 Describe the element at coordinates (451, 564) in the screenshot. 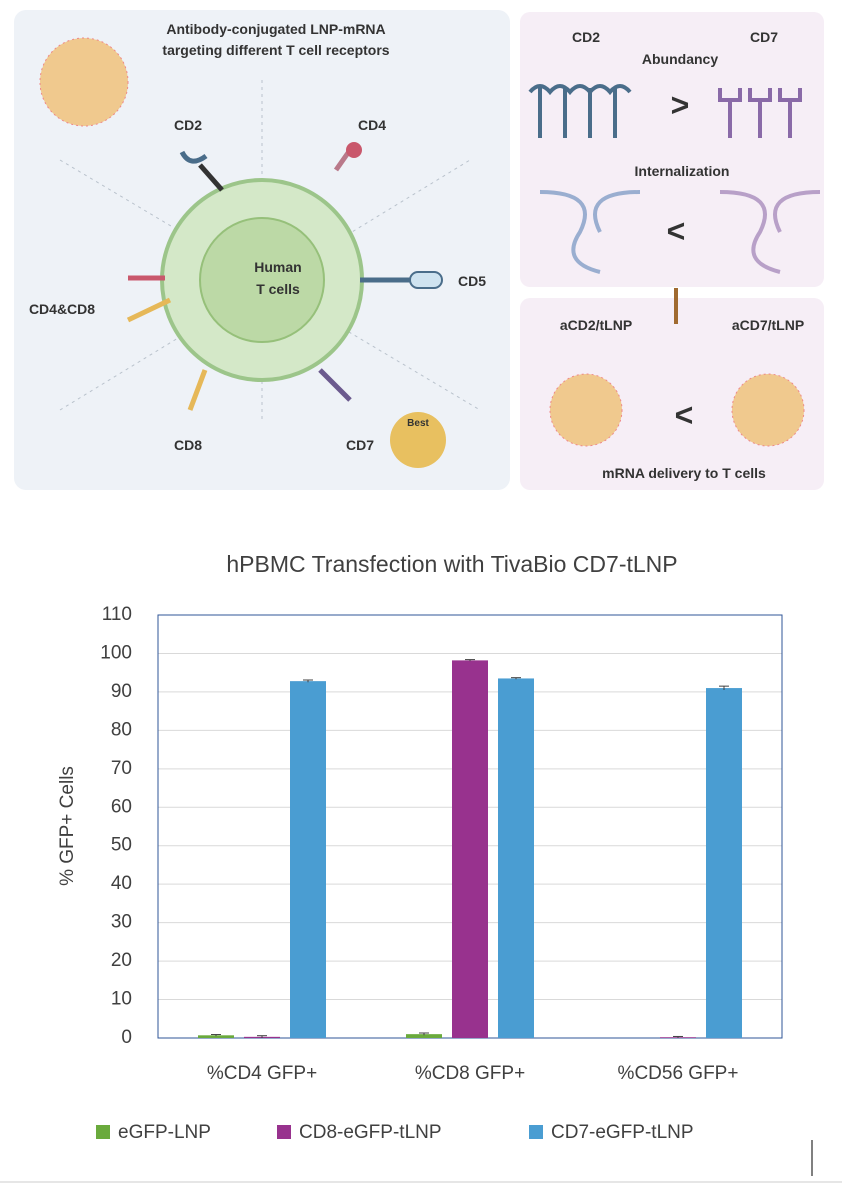

I see `chart-title: hPBMC Transfection with TivaBio CD7-tLNP` at that location.